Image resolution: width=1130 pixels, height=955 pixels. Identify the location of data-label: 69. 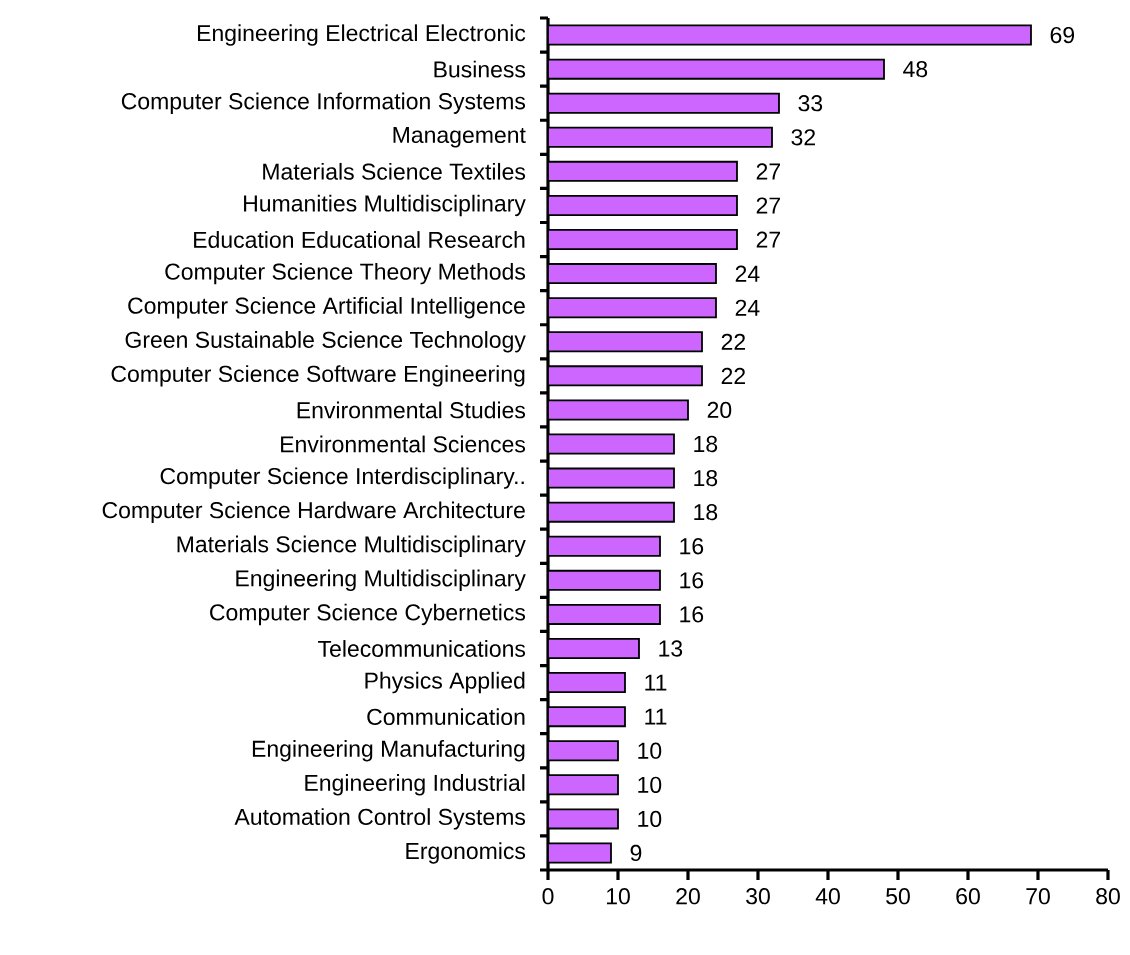
(1062, 35).